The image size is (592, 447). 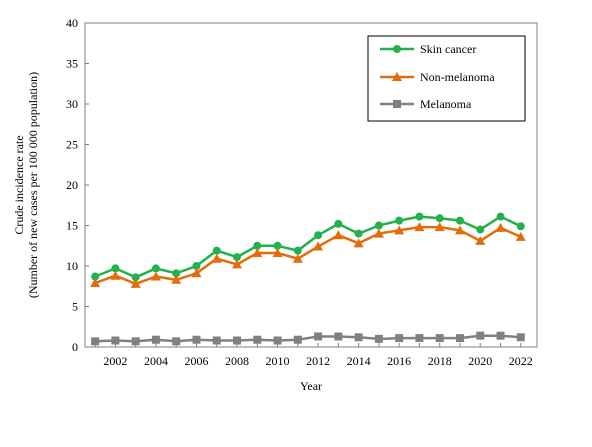 I want to click on x-tick-label: 2020, so click(x=480, y=361).